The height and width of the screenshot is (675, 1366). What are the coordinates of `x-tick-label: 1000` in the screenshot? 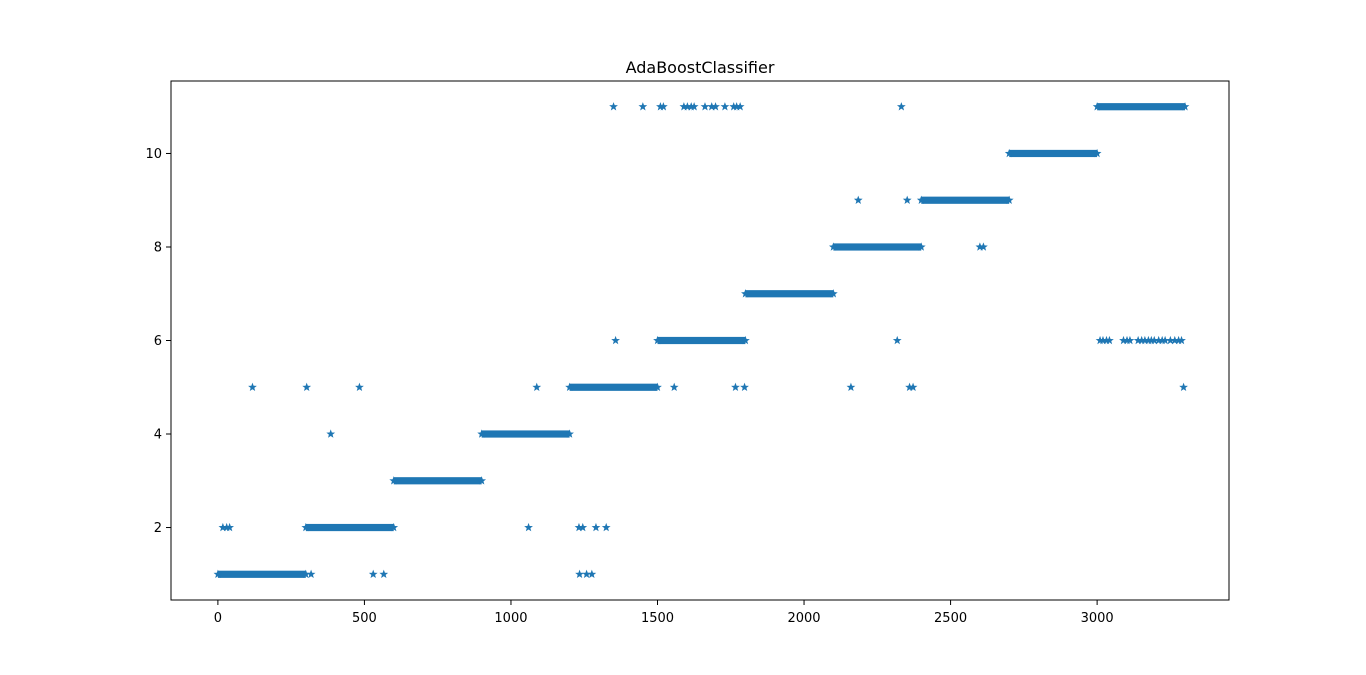 It's located at (510, 618).